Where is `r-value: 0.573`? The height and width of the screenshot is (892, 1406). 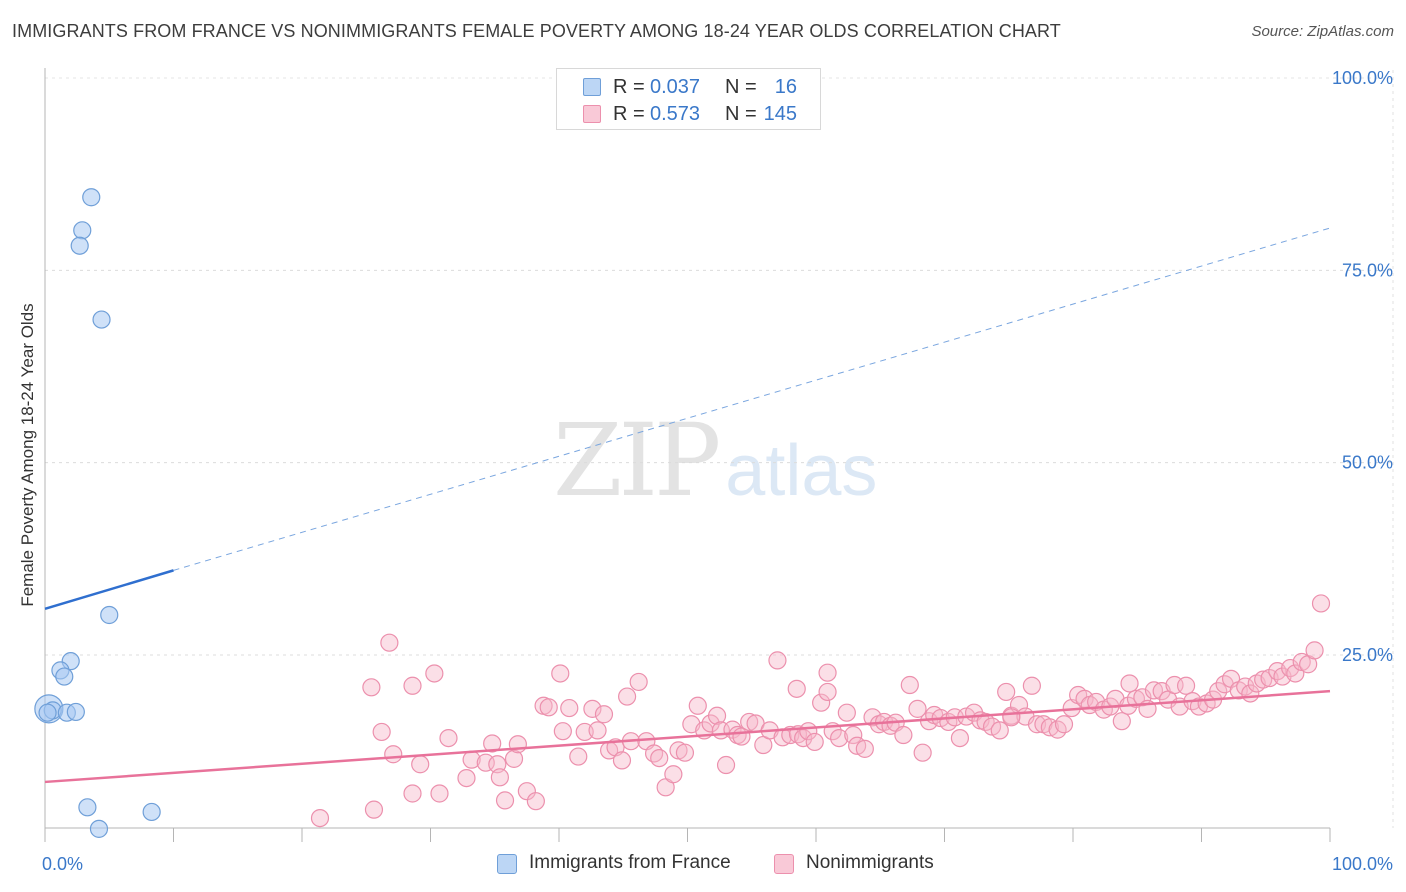 r-value: 0.573 is located at coordinates (675, 114).